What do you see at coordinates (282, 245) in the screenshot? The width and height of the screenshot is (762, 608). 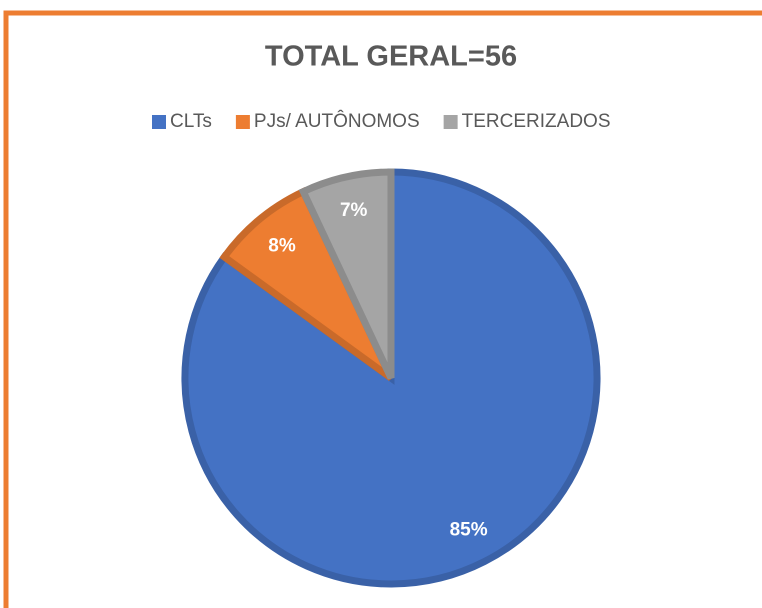 I see `data-label: 8%` at bounding box center [282, 245].